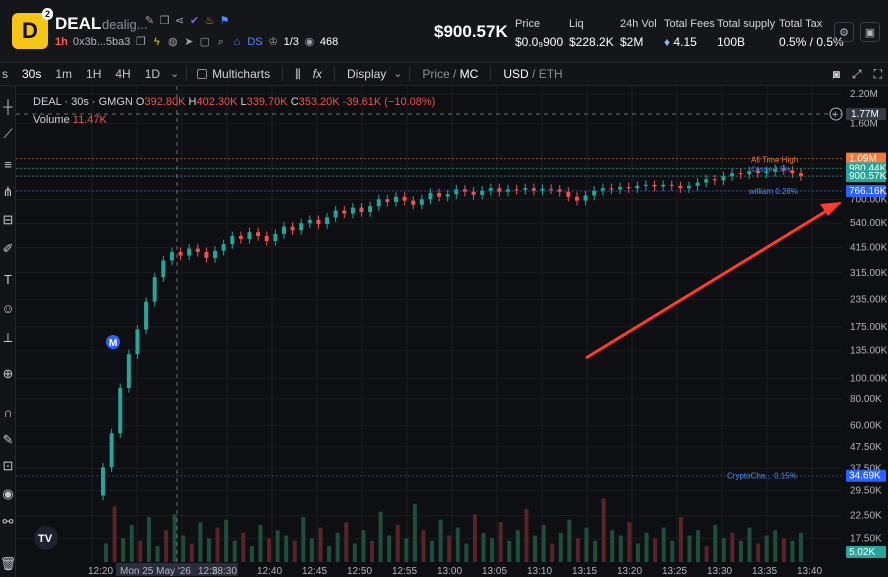 The image size is (888, 577). What do you see at coordinates (856, 73) in the screenshot?
I see `fullscreen-icon: ⤢` at bounding box center [856, 73].